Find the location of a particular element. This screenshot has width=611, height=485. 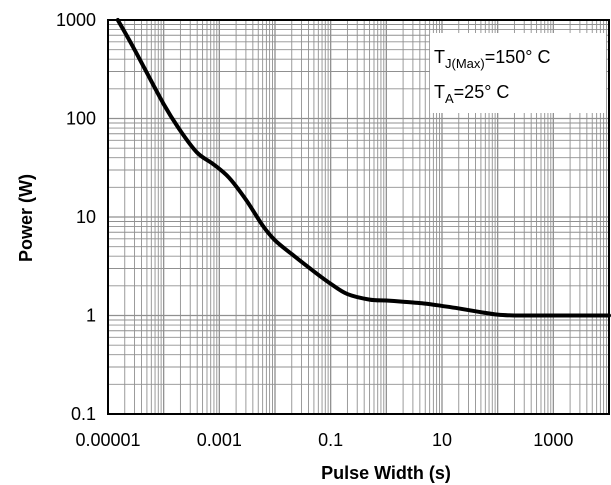

annotation-line-ta: TA=25° C is located at coordinates (471, 94).